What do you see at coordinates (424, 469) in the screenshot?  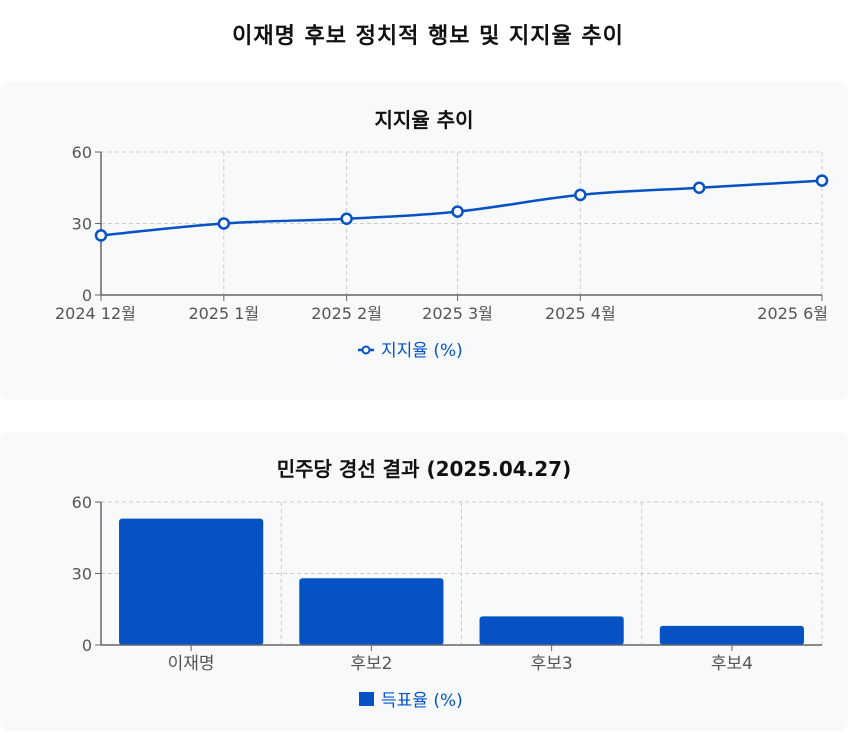 I see `chart-title: 민주당 경선 결과 (2025.04.27)` at bounding box center [424, 469].